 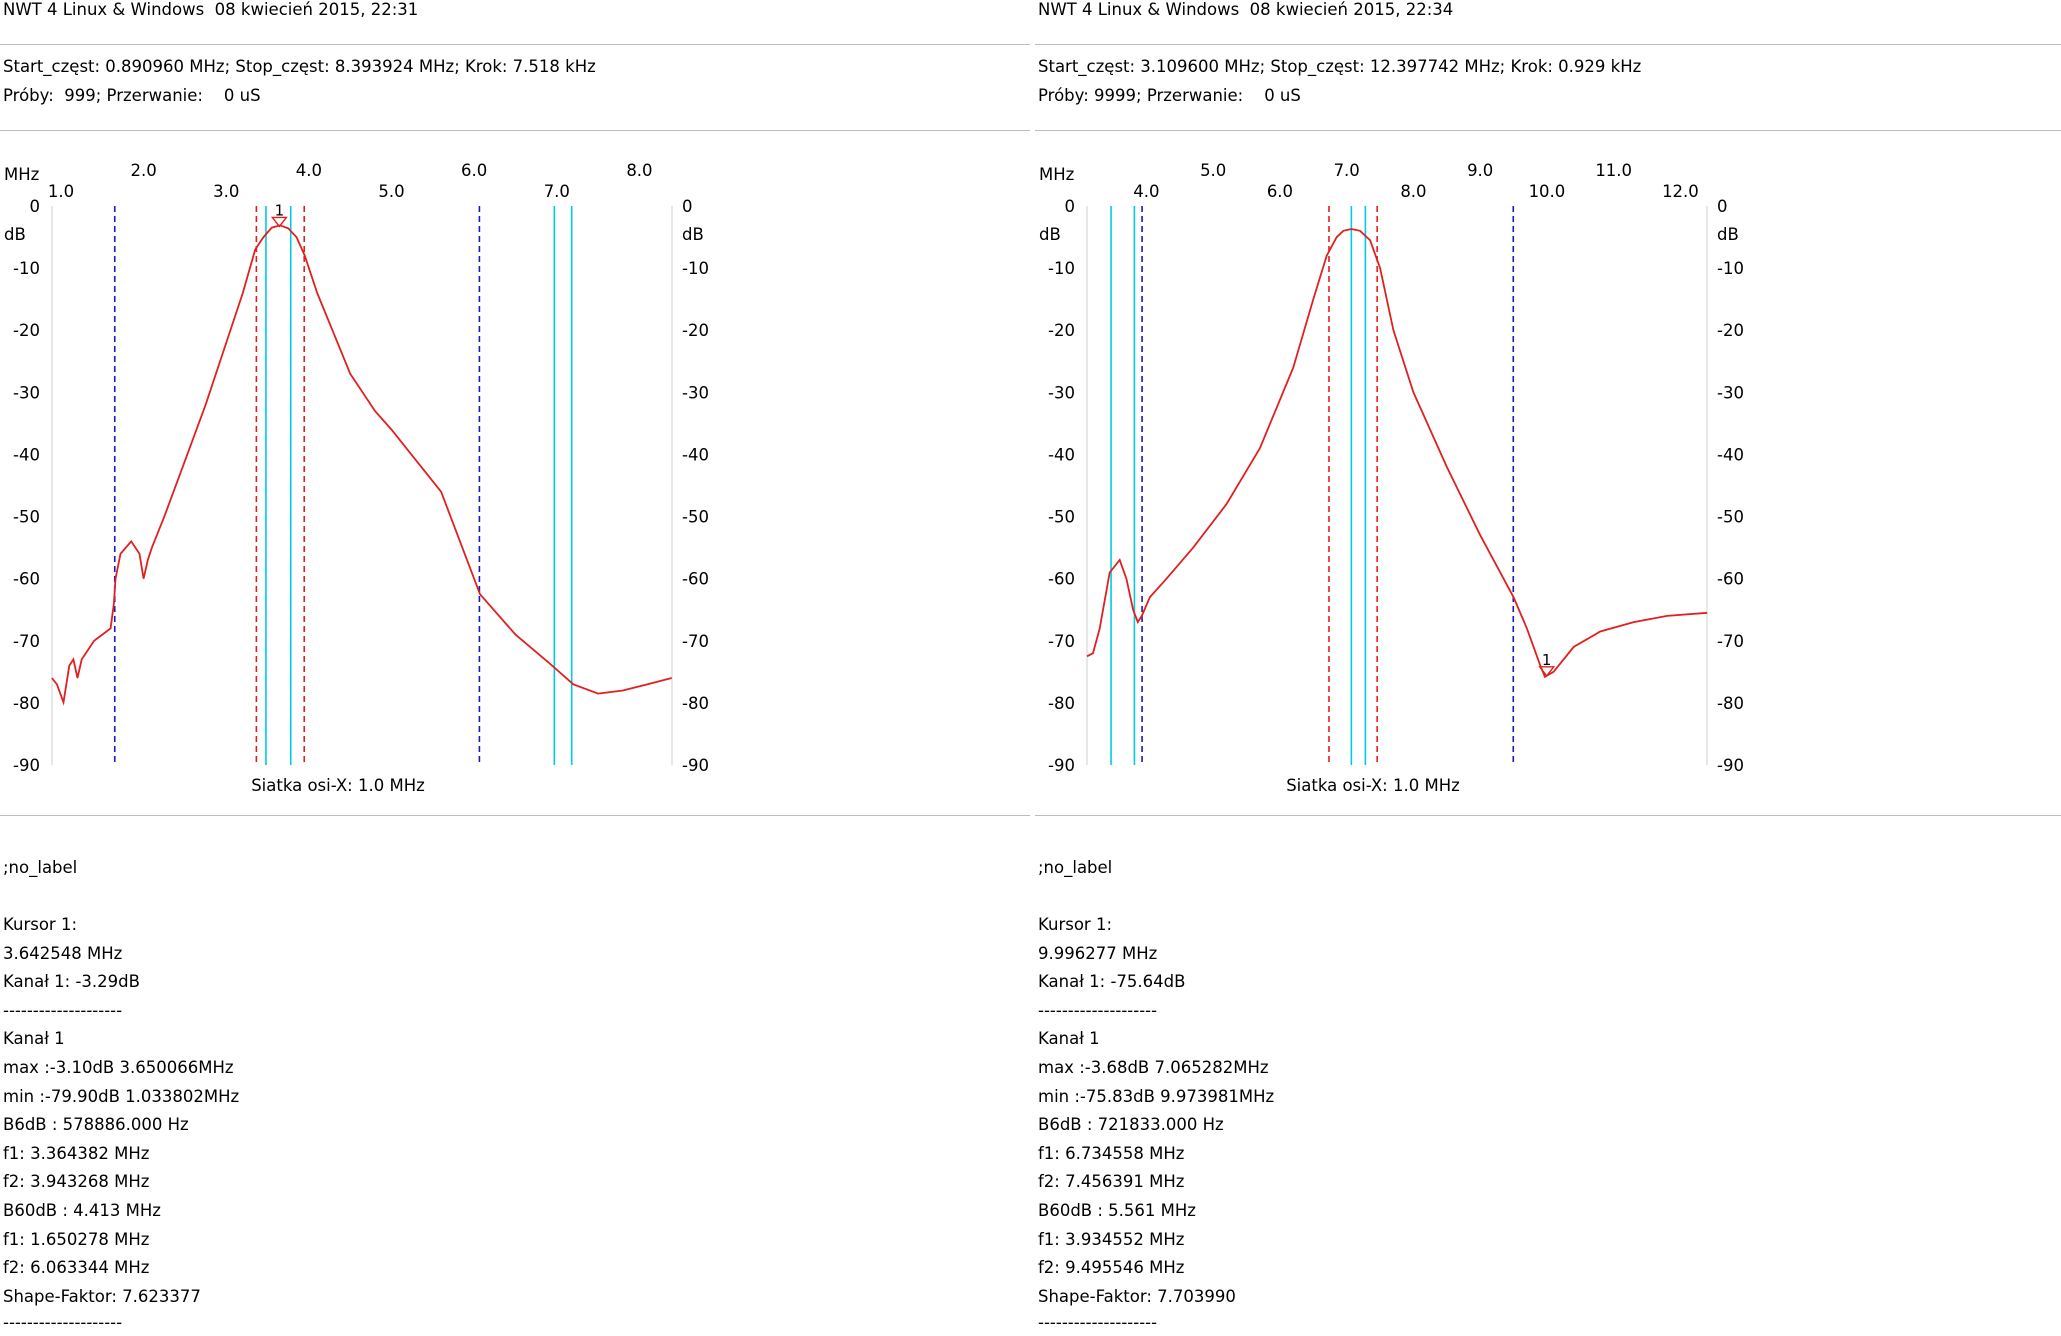 What do you see at coordinates (1156, 1096) in the screenshot?
I see `results-line: min :-75.83dB 9.973981MHz` at bounding box center [1156, 1096].